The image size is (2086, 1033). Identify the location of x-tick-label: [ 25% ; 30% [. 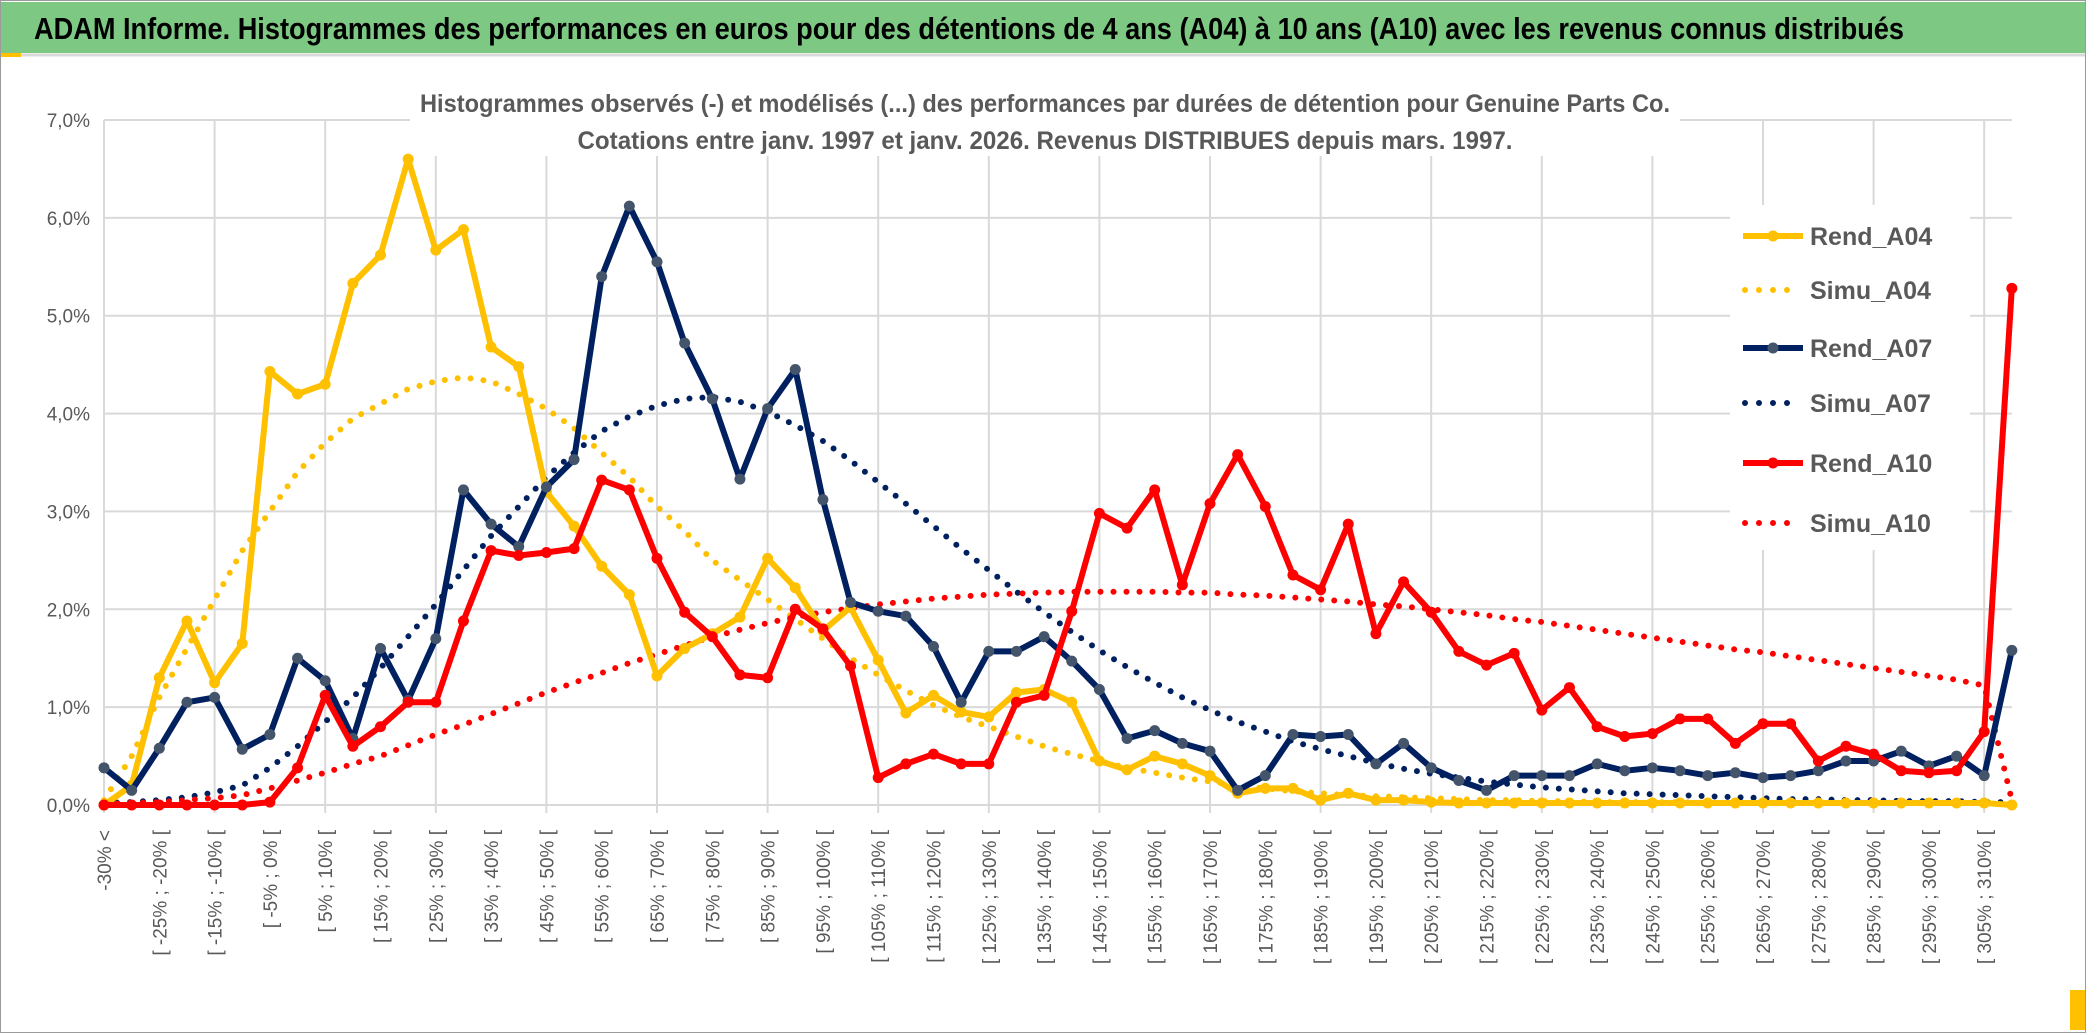
(437, 886).